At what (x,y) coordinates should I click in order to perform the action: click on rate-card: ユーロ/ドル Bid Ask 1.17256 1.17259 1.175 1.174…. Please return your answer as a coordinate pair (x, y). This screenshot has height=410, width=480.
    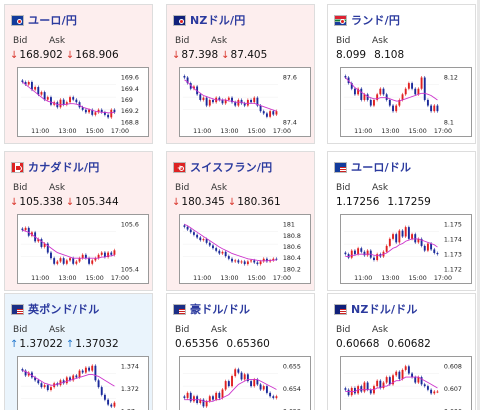
    Looking at the image, I should click on (401, 221).